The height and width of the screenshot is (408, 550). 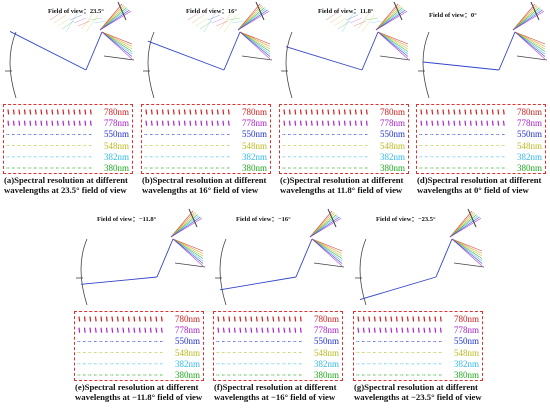 I want to click on wavelength-label: 550nm, so click(x=116, y=134).